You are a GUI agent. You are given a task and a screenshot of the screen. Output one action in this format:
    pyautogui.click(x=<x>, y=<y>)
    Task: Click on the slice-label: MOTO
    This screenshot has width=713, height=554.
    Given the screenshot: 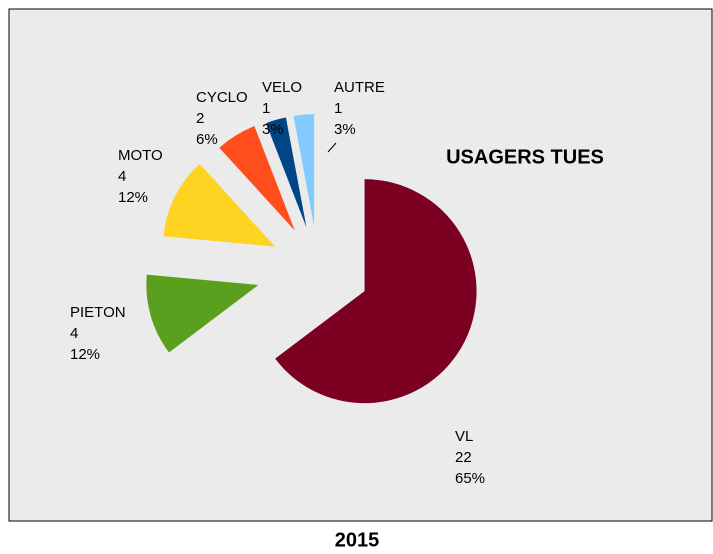 What is the action you would take?
    pyautogui.click(x=140, y=155)
    